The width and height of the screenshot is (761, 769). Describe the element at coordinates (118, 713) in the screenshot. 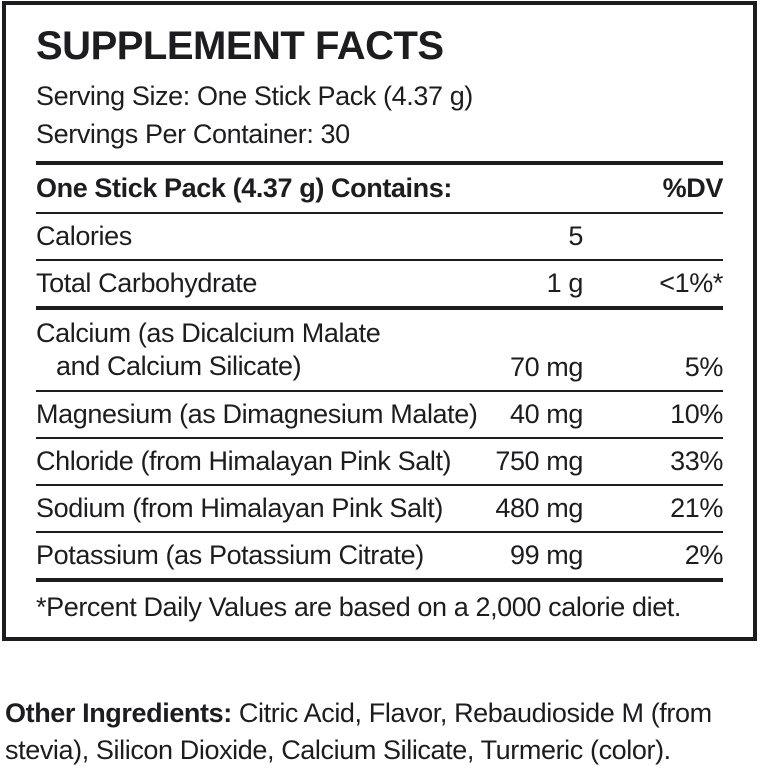

I see `other-ingredients-label: Other Ingredients:` at that location.